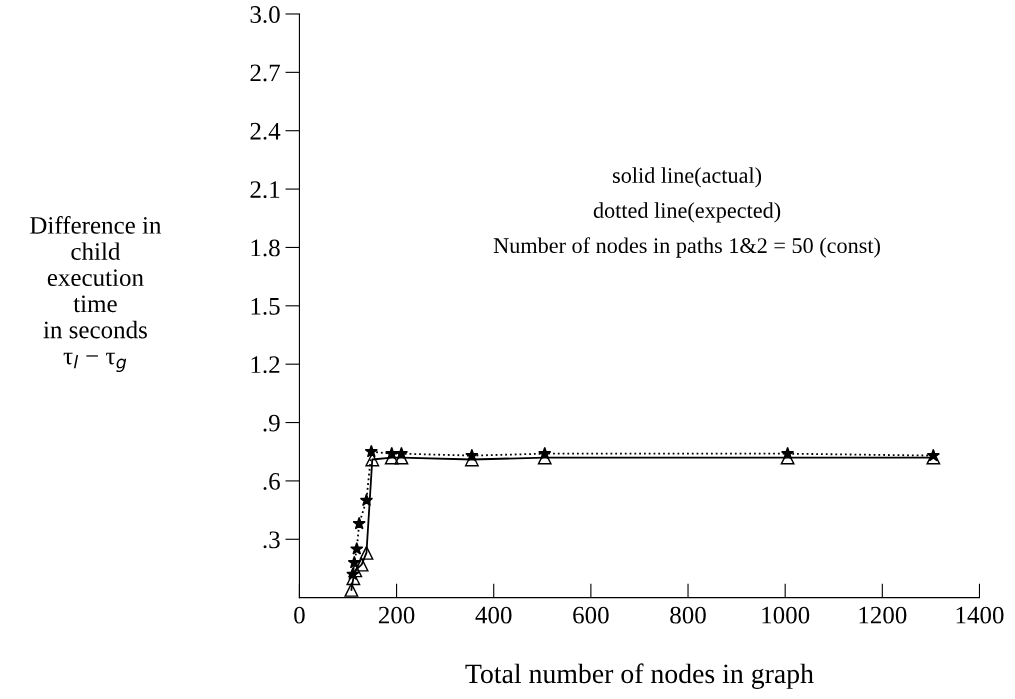  I want to click on x-tick-label: 0, so click(299, 615).